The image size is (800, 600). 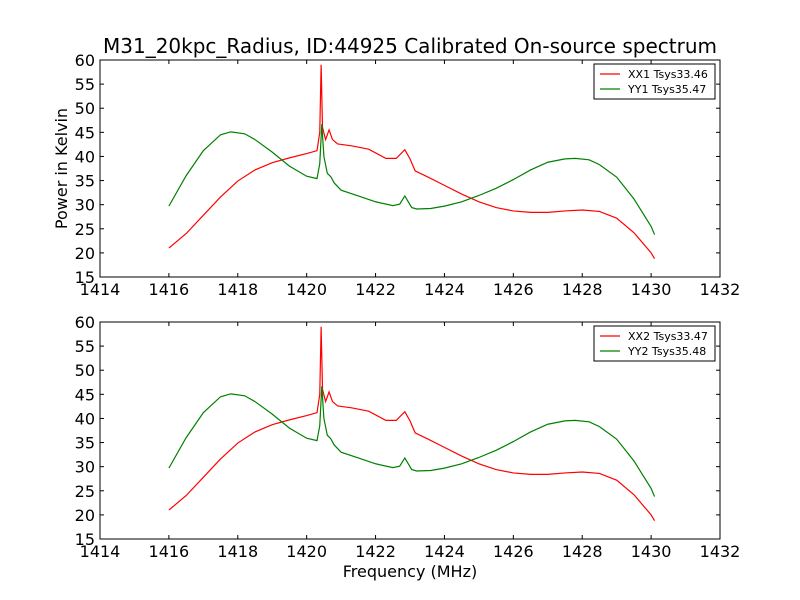 What do you see at coordinates (61, 168) in the screenshot?
I see `y-axis-title: Power in Kelvin` at bounding box center [61, 168].